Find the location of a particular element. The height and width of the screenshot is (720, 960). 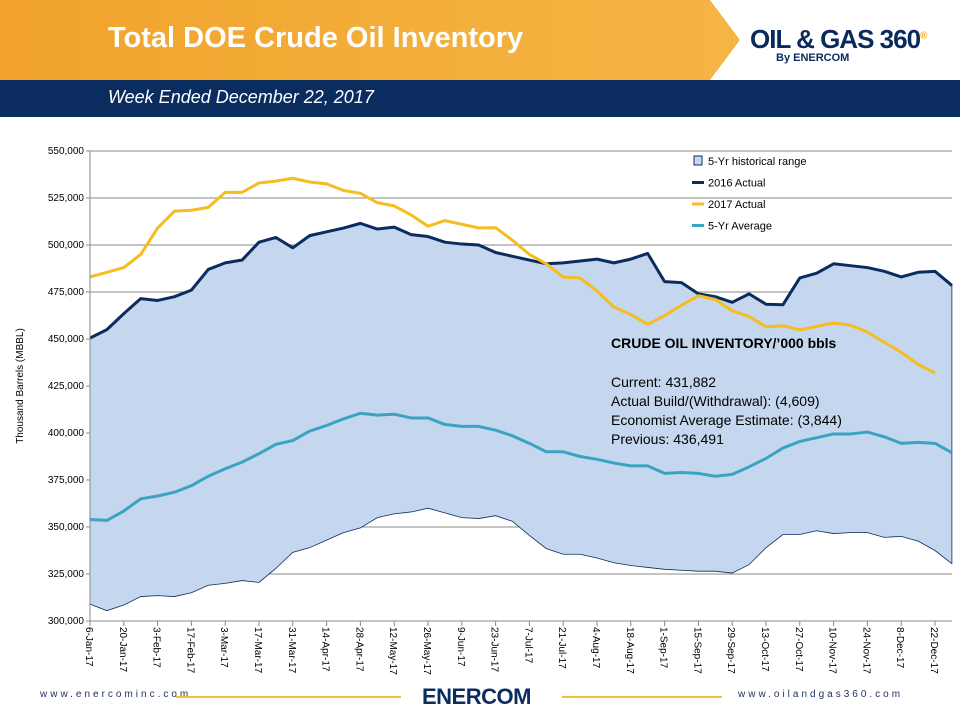

x-tick-label: 20-Jan-17 is located at coordinates (122, 649).